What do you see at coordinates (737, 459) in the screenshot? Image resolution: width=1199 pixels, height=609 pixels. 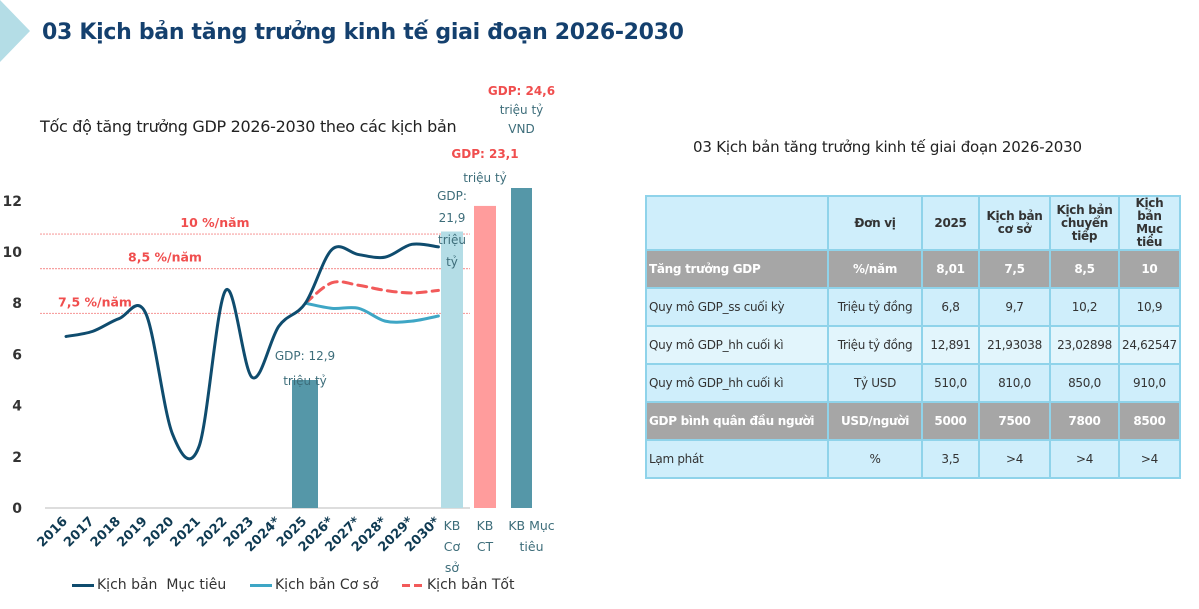 I see `table-cell: Lạm phát` at bounding box center [737, 459].